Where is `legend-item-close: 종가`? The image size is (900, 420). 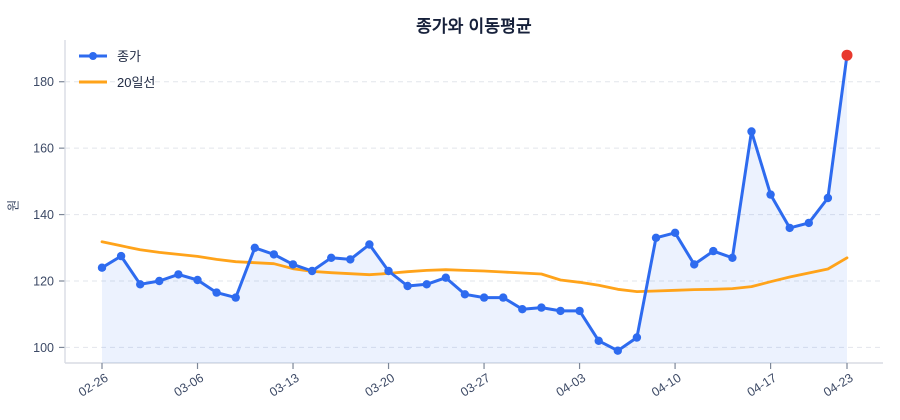 legend-item-close: 종가 is located at coordinates (116, 55).